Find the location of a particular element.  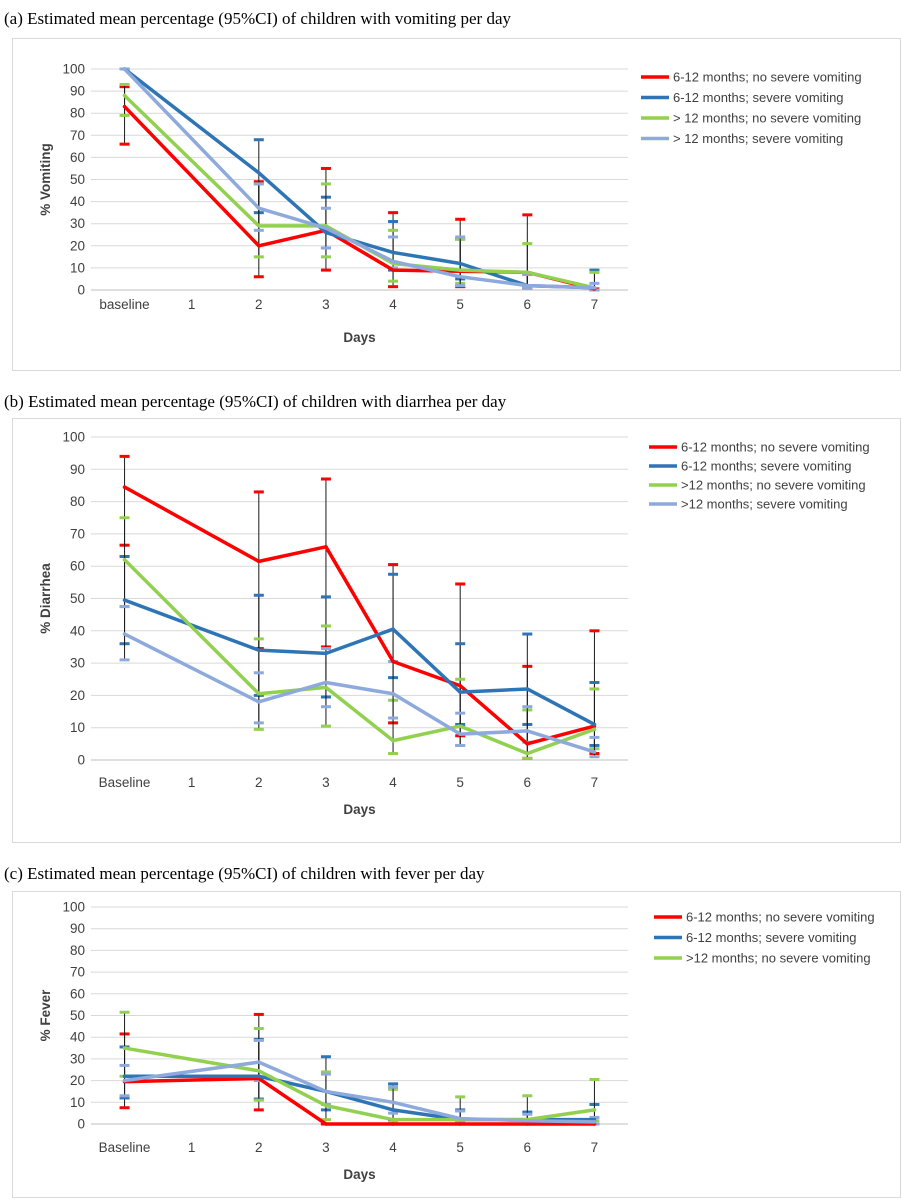

y-tick-label: 10 is located at coordinates (77, 267).